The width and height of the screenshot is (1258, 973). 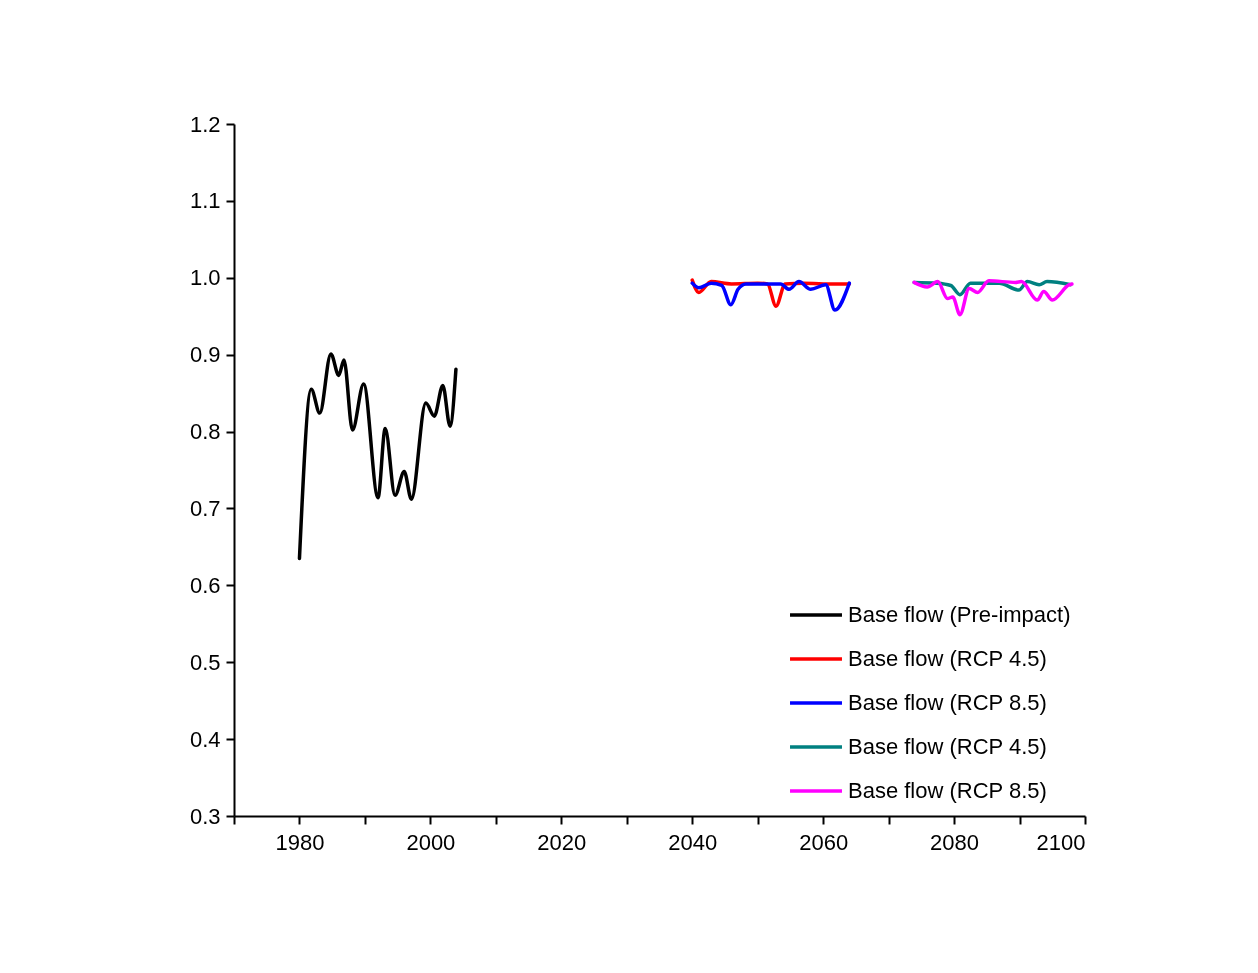 I want to click on x-tick-label: 2080, so click(x=955, y=842).